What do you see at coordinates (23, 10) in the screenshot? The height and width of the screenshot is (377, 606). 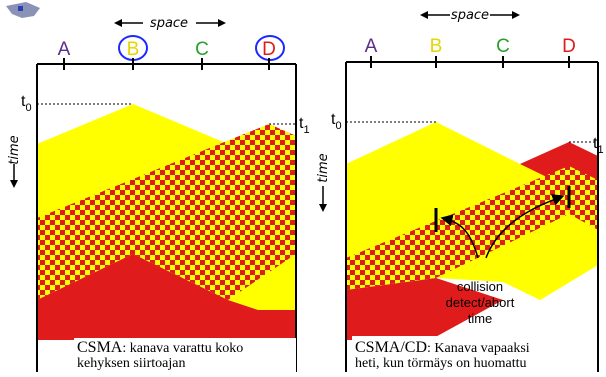 I see `logo-icon` at bounding box center [23, 10].